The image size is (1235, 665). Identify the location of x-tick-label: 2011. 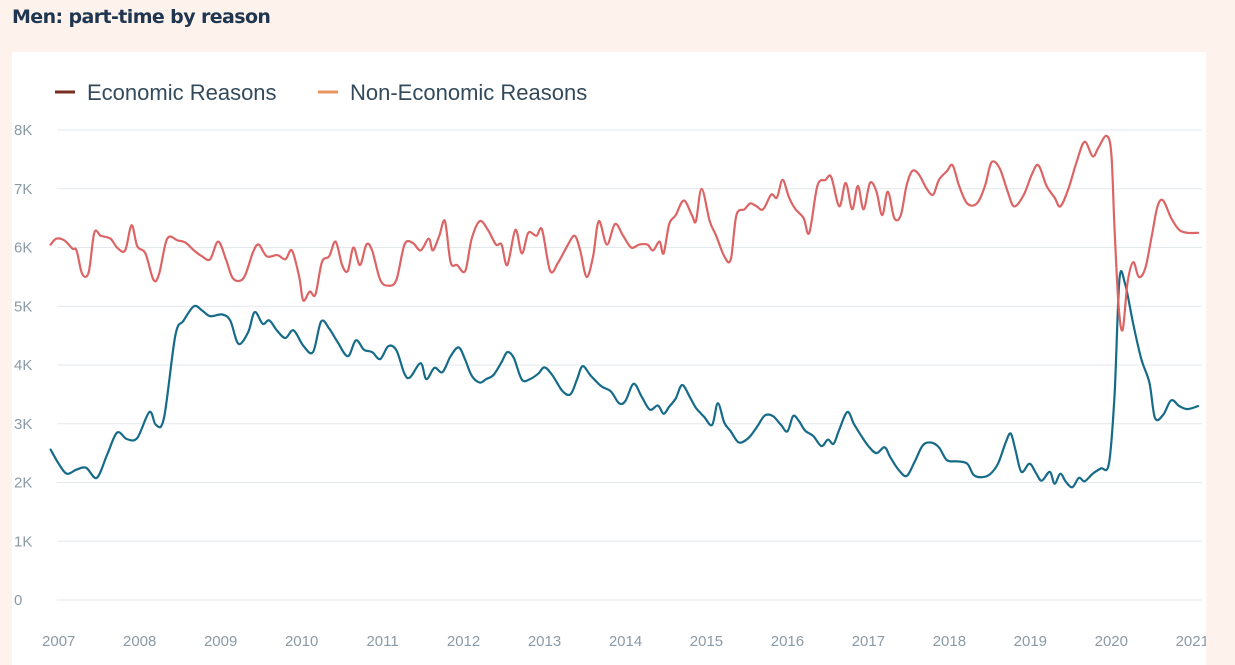
(382, 641).